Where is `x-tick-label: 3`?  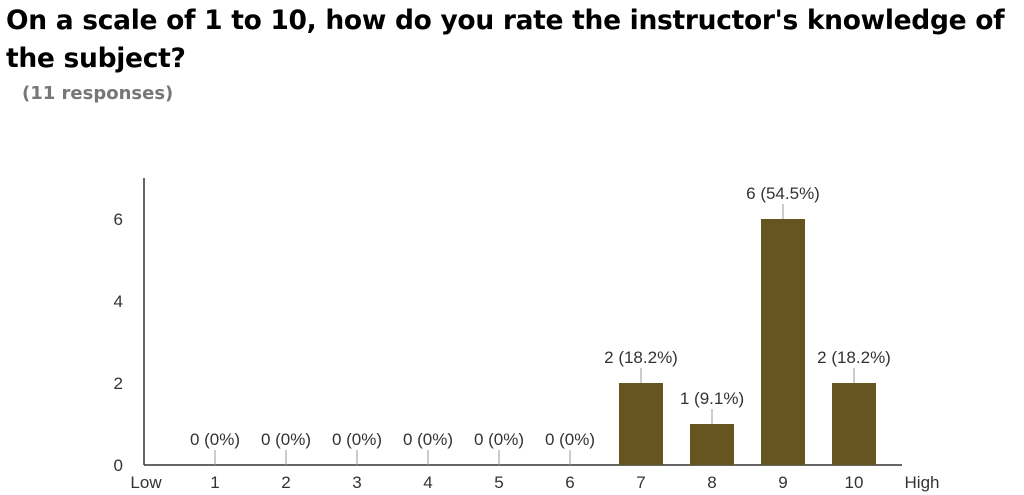
x-tick-label: 3 is located at coordinates (356, 482).